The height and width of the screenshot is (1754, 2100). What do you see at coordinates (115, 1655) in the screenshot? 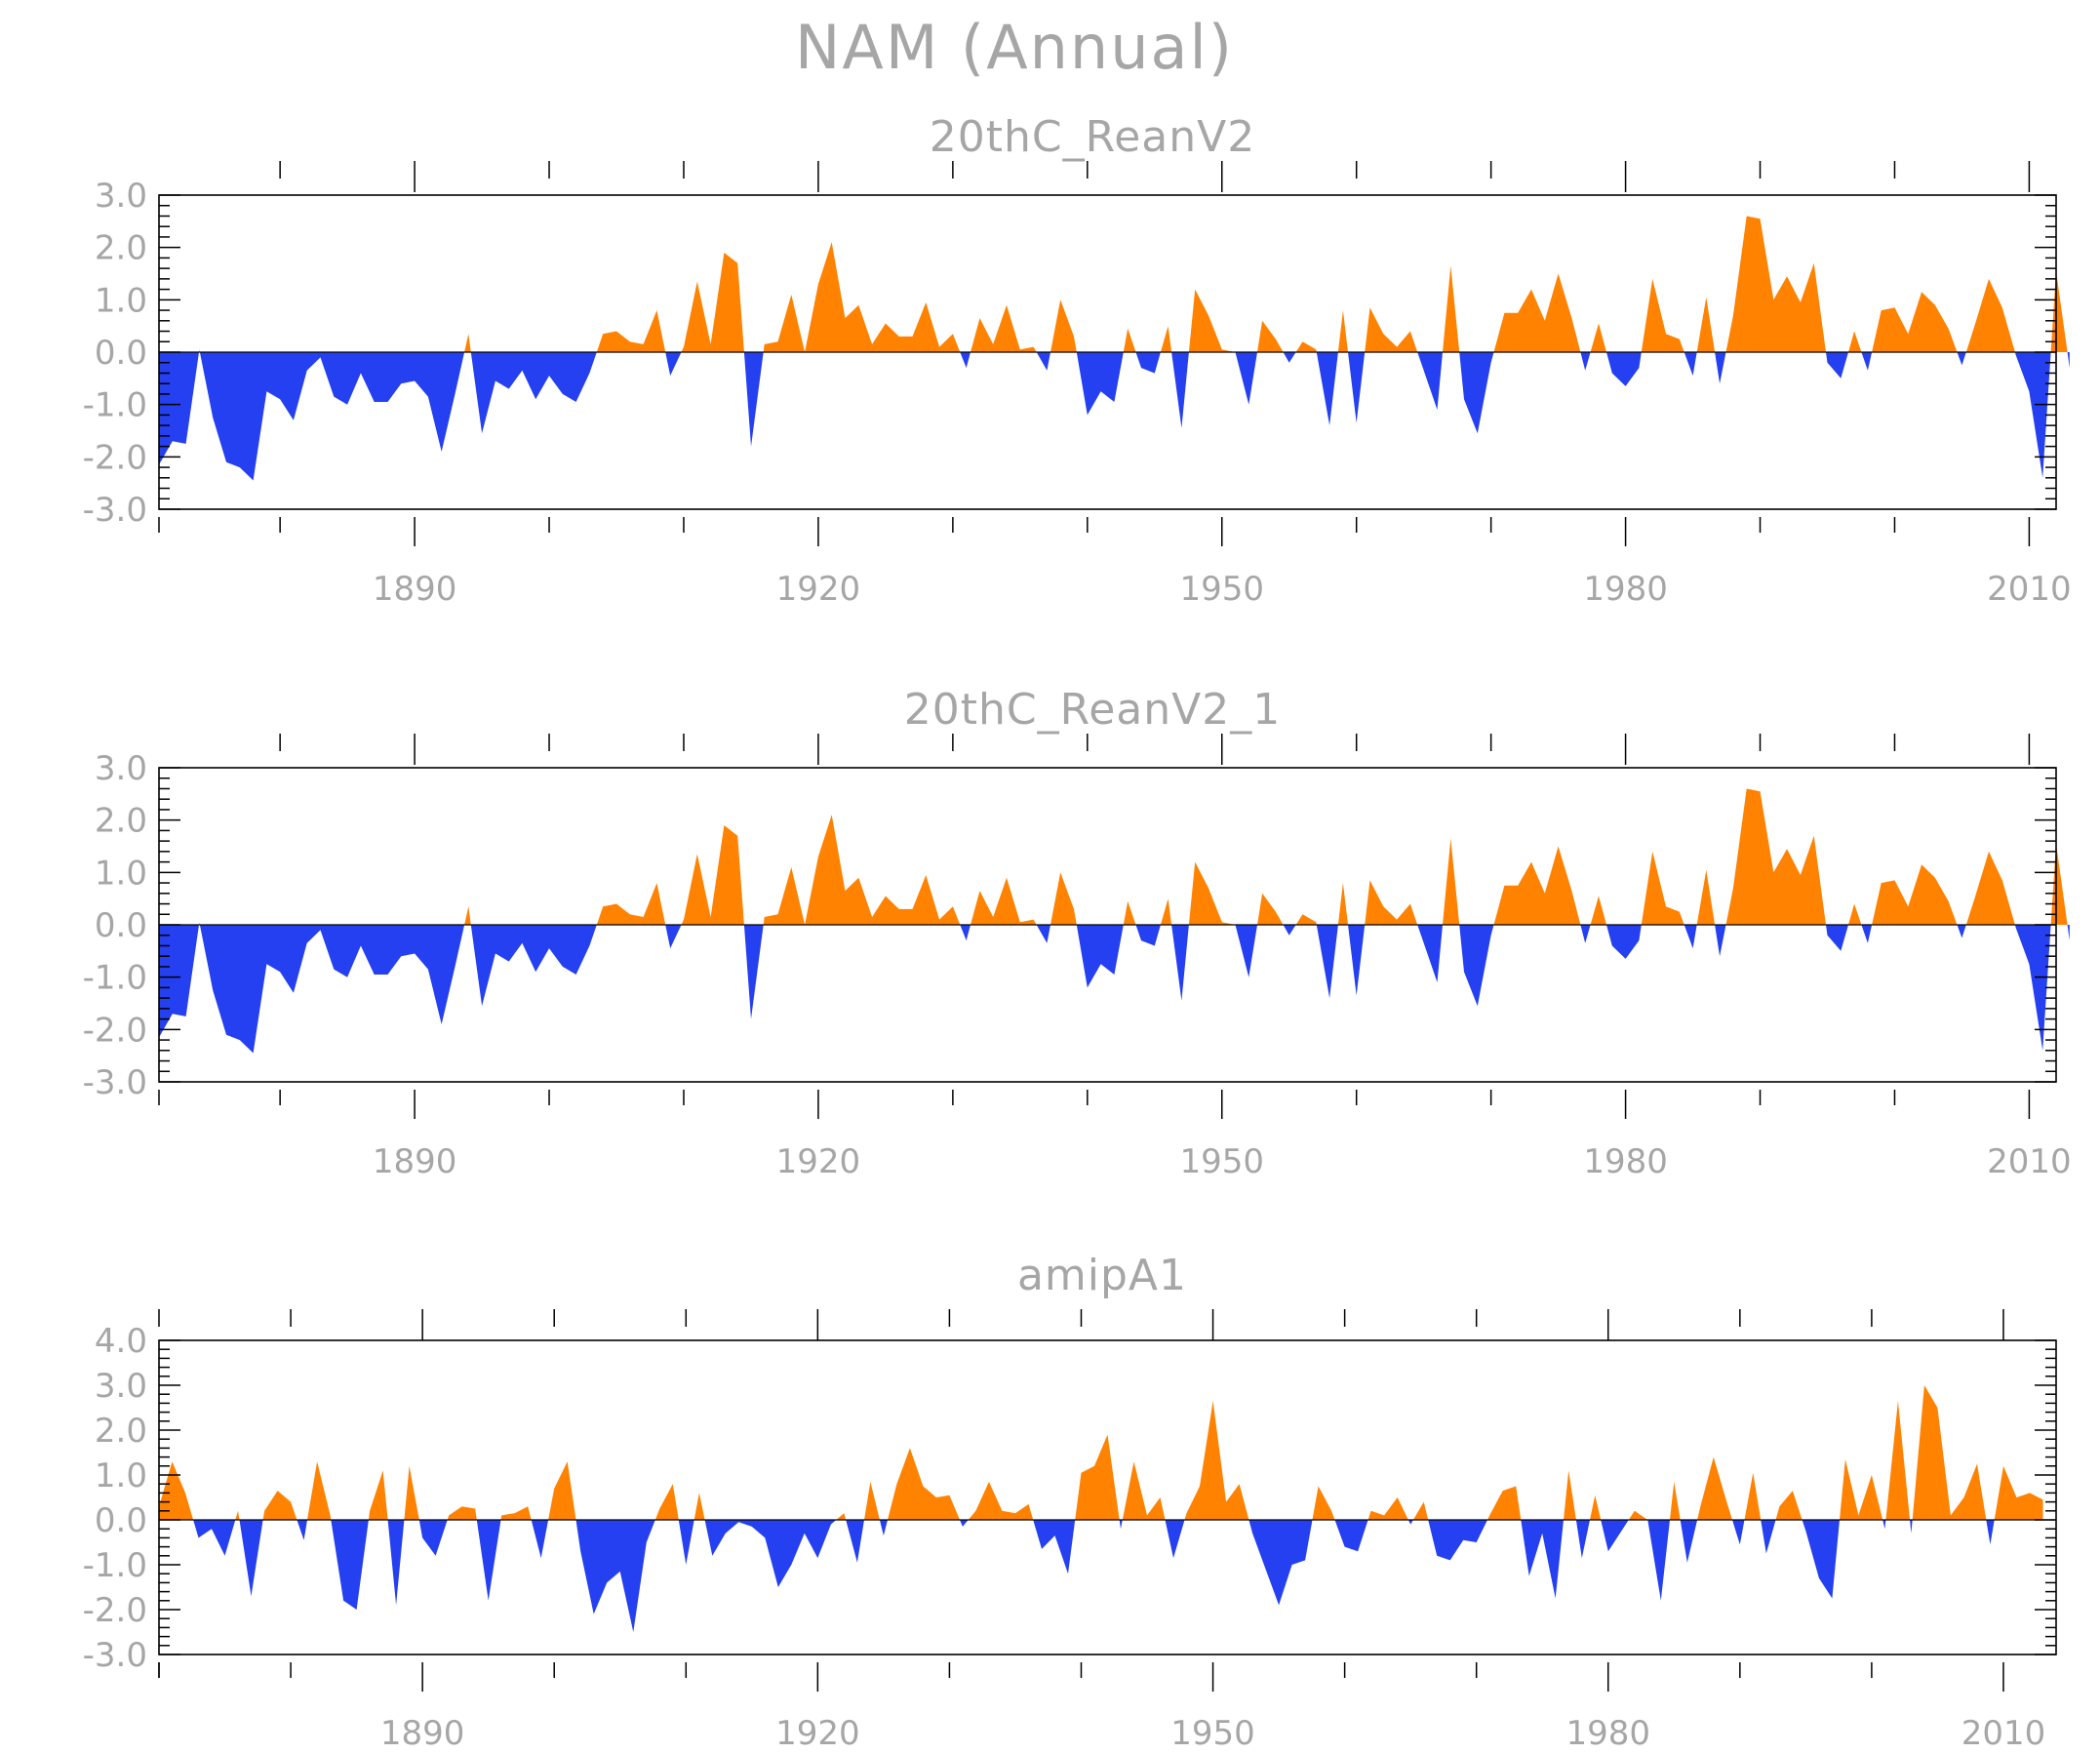
I see `y-tick-label: -3.0` at bounding box center [115, 1655].